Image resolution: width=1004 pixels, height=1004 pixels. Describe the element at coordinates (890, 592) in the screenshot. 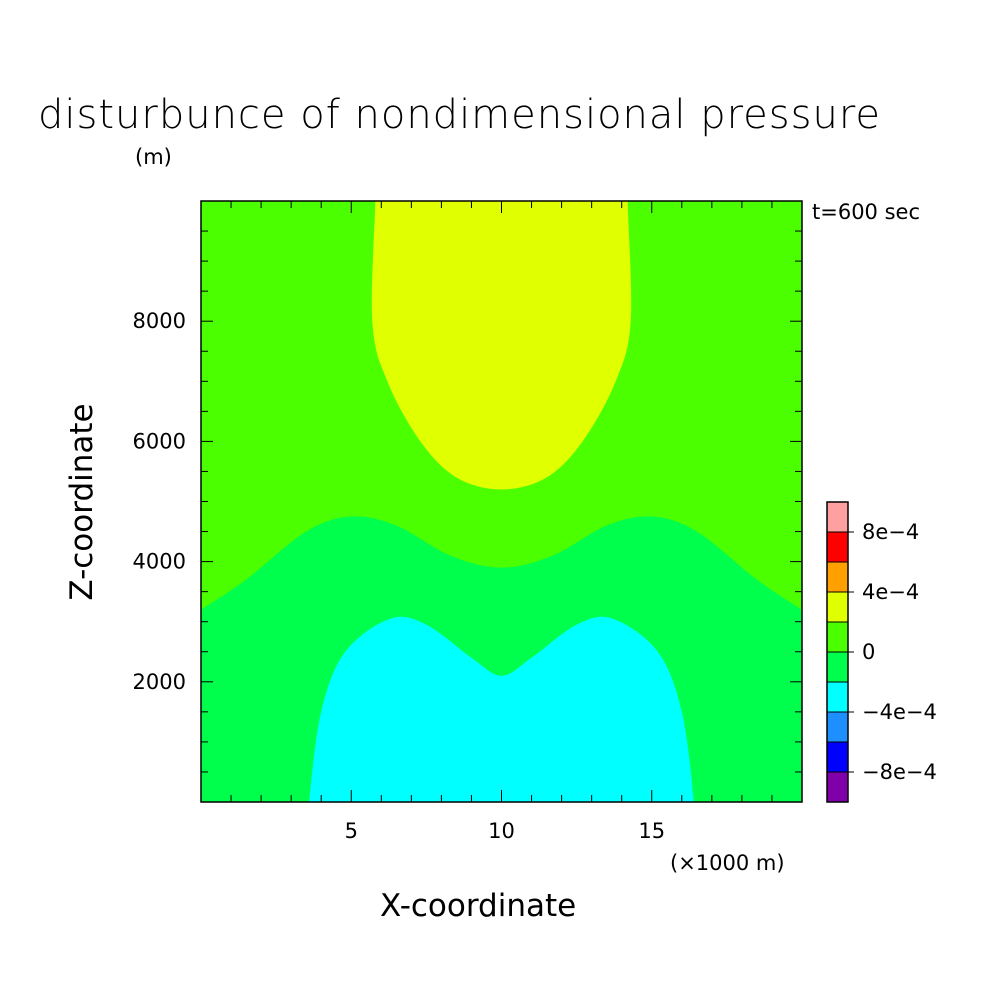

I see `colorbar-tick-label: 4e−4` at that location.